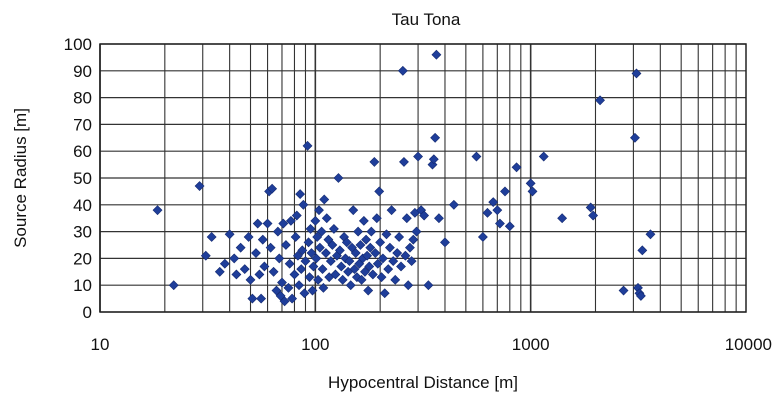 Image resolution: width=774 pixels, height=394 pixels. Describe the element at coordinates (315, 344) in the screenshot. I see `x-tick-label: 100` at that location.